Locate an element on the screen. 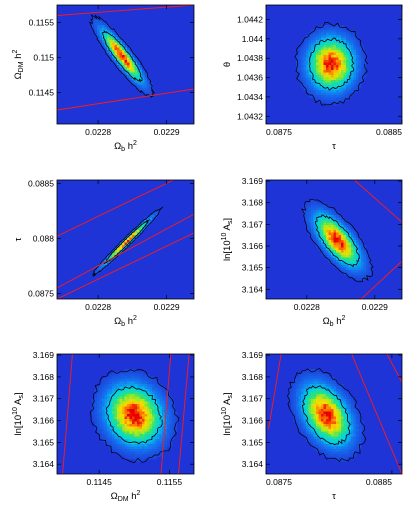 This screenshot has width=415, height=507. y-axis-label: ΩDM h2 is located at coordinates (18, 64).